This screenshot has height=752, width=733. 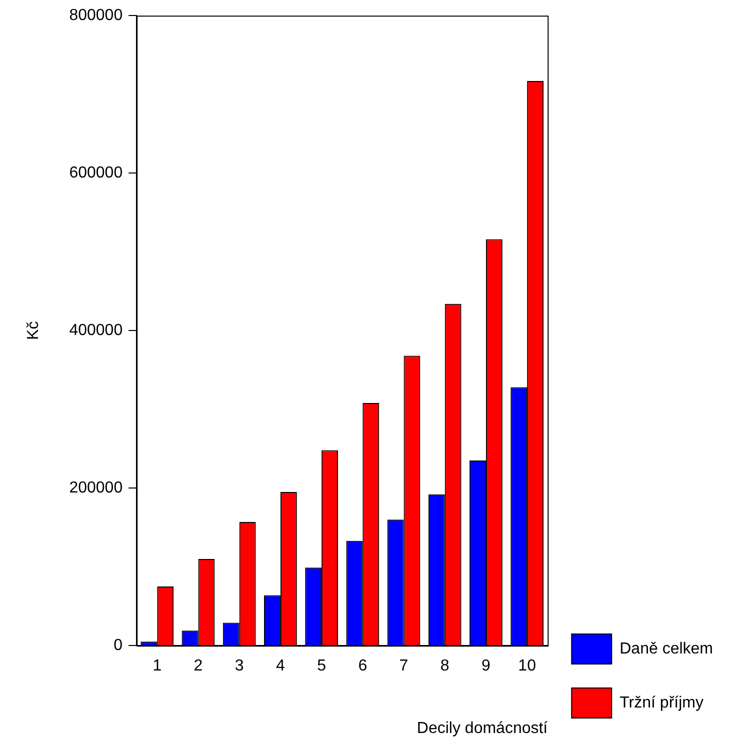 What do you see at coordinates (33, 330) in the screenshot?
I see `y-axis-title: Kč` at bounding box center [33, 330].